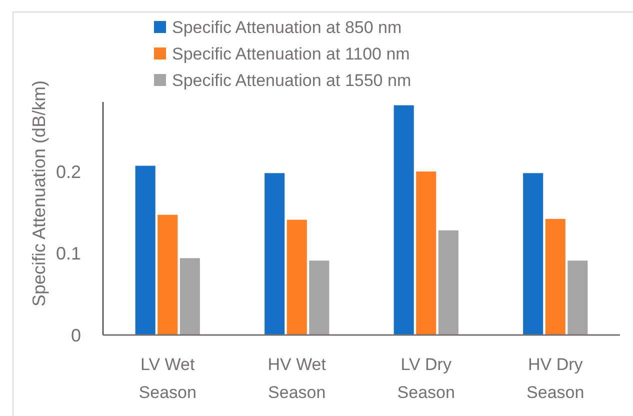 The height and width of the screenshot is (416, 633). Describe the element at coordinates (297, 378) in the screenshot. I see `x-tick-label: HV Wet Season` at that location.